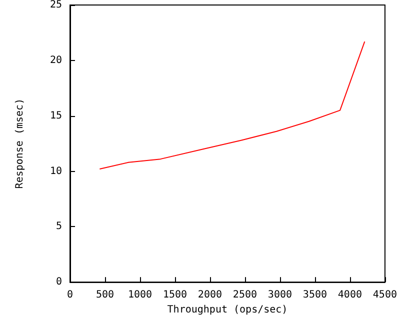 This screenshot has width=400, height=320. Describe the element at coordinates (140, 295) in the screenshot. I see `x-tick-label: 1000` at that location.